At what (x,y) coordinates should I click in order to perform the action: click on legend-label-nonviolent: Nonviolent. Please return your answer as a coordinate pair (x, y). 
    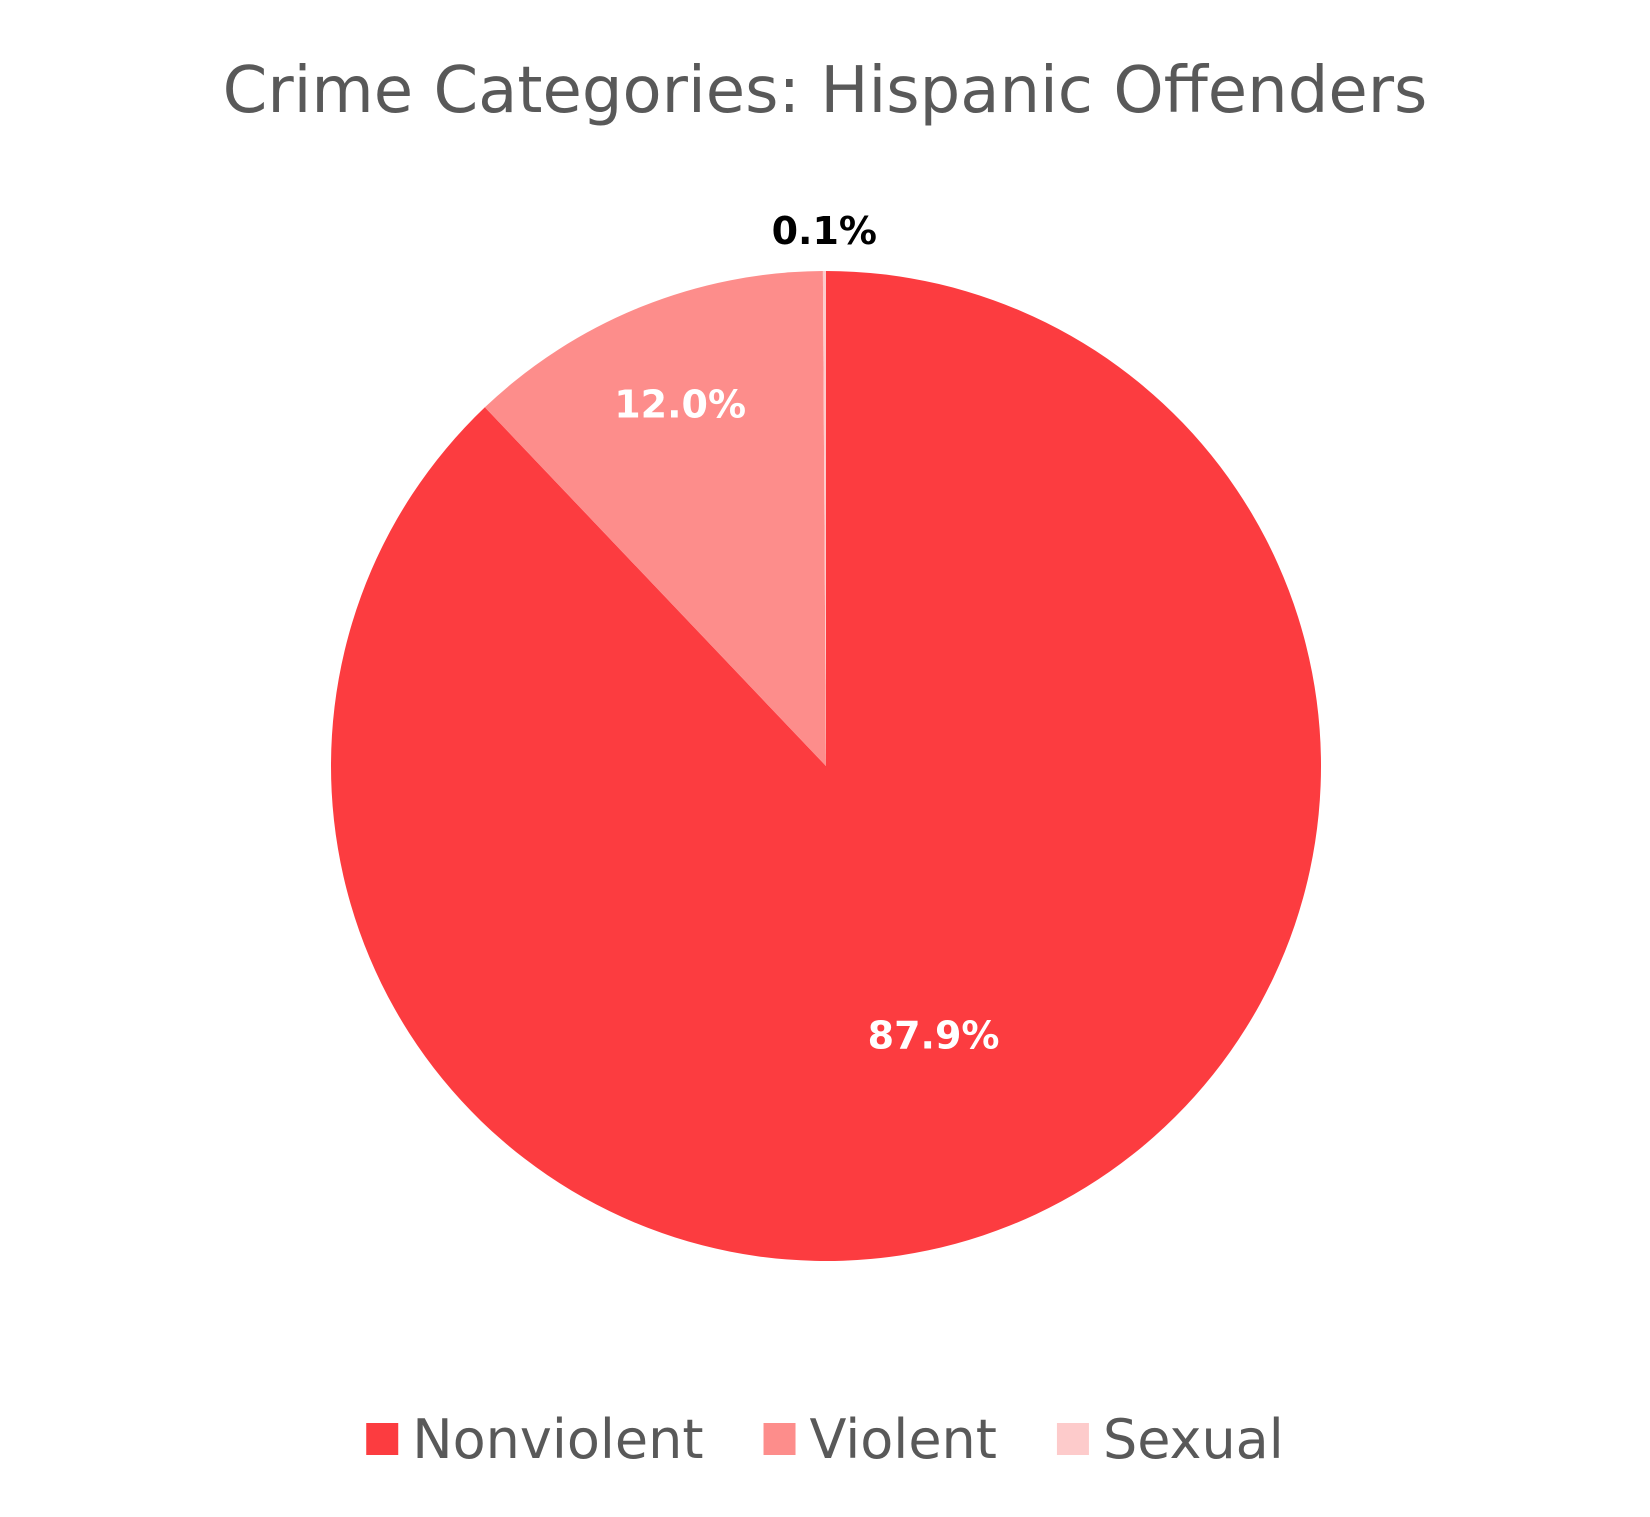
    Looking at the image, I should click on (557, 1439).